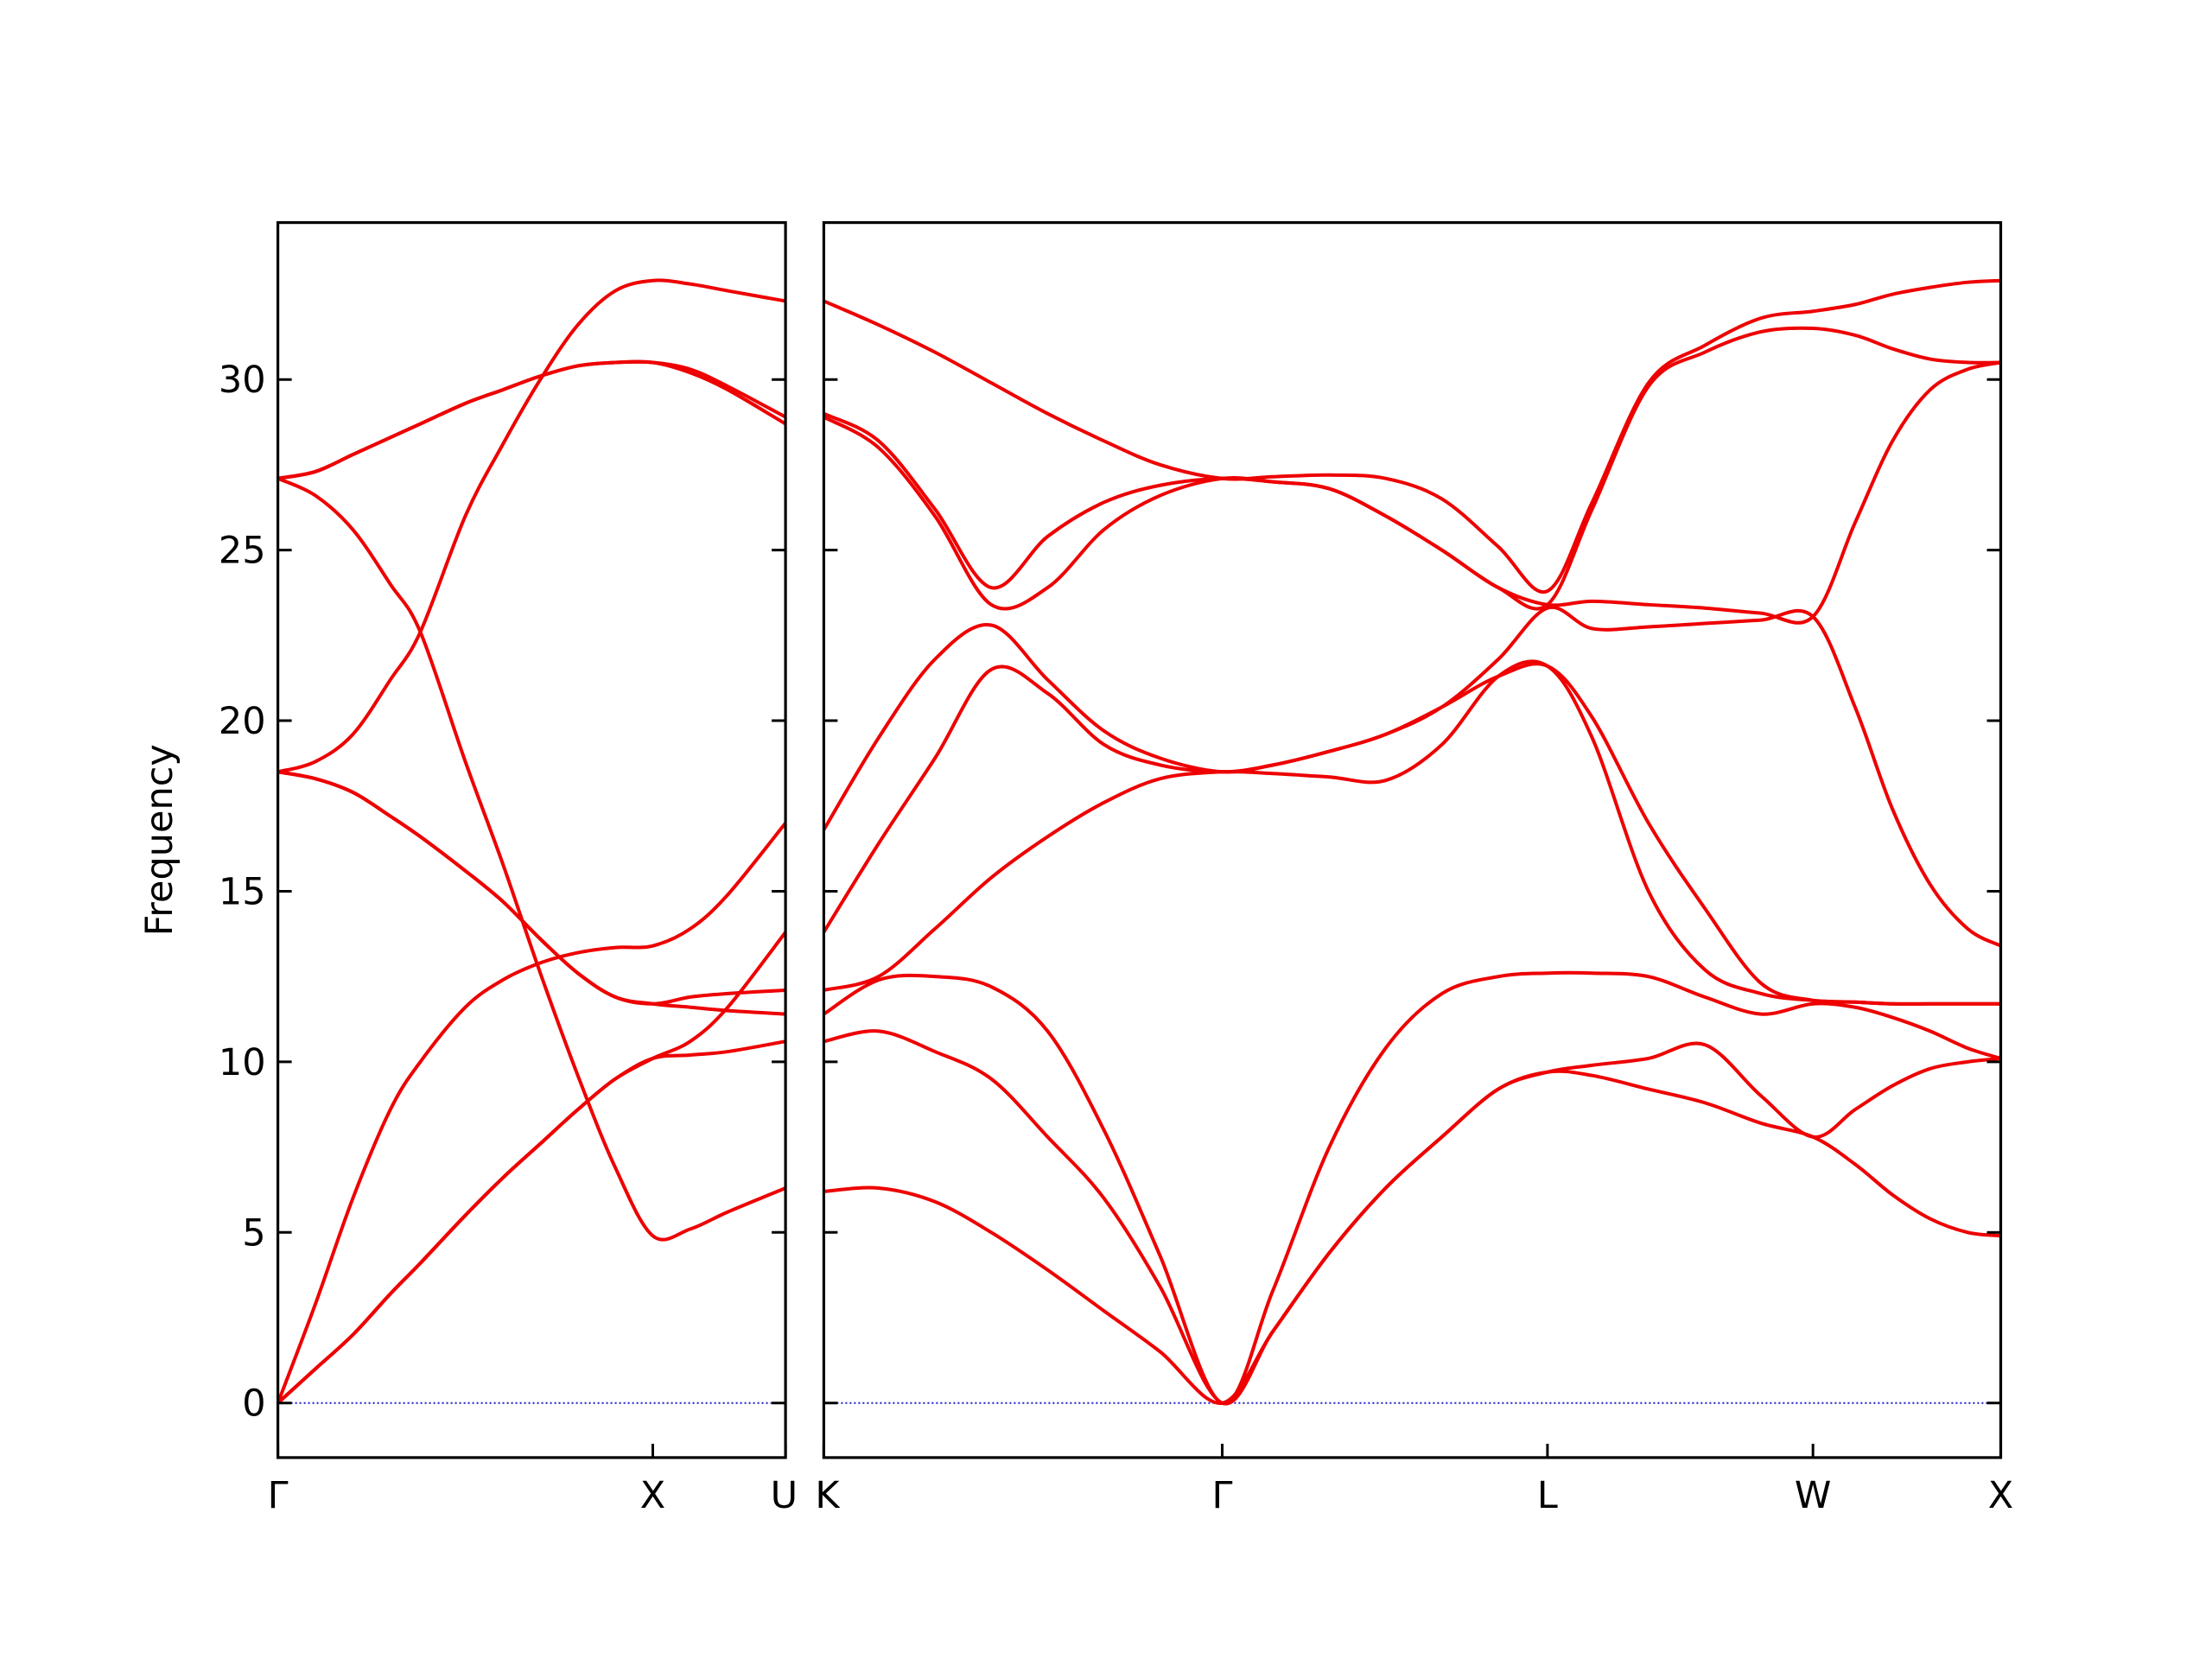 The width and height of the screenshot is (2212, 1659). I want to click on y-tick-label: 20, so click(242, 721).